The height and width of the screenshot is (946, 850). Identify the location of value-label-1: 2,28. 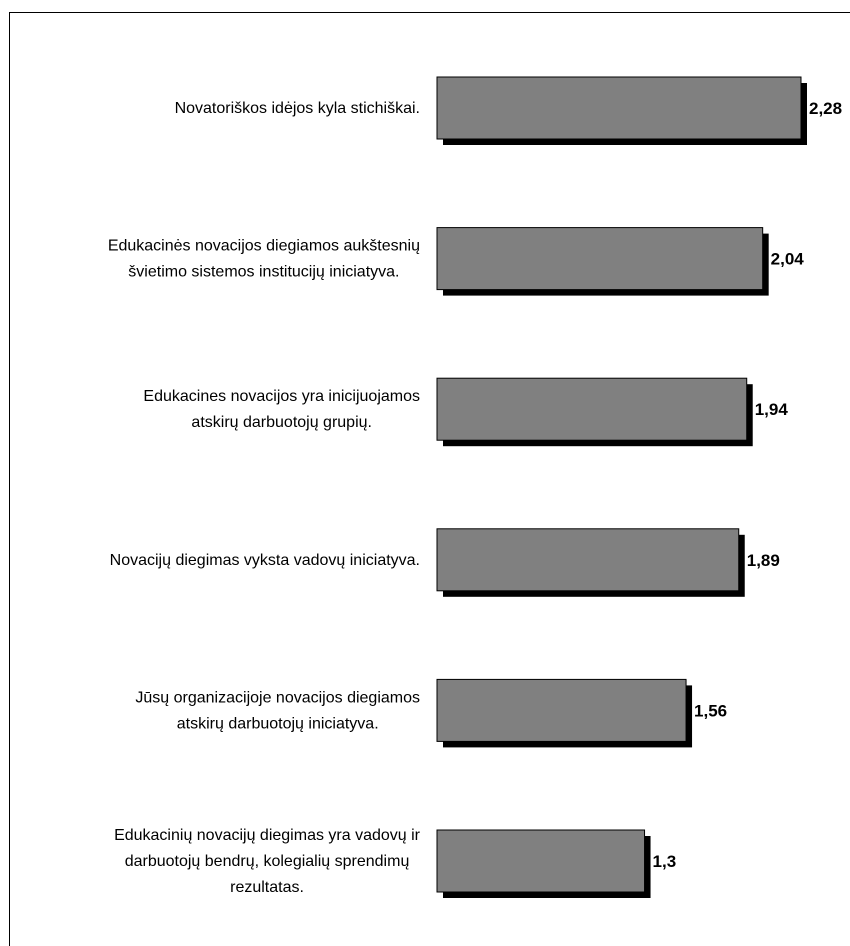
(825, 108).